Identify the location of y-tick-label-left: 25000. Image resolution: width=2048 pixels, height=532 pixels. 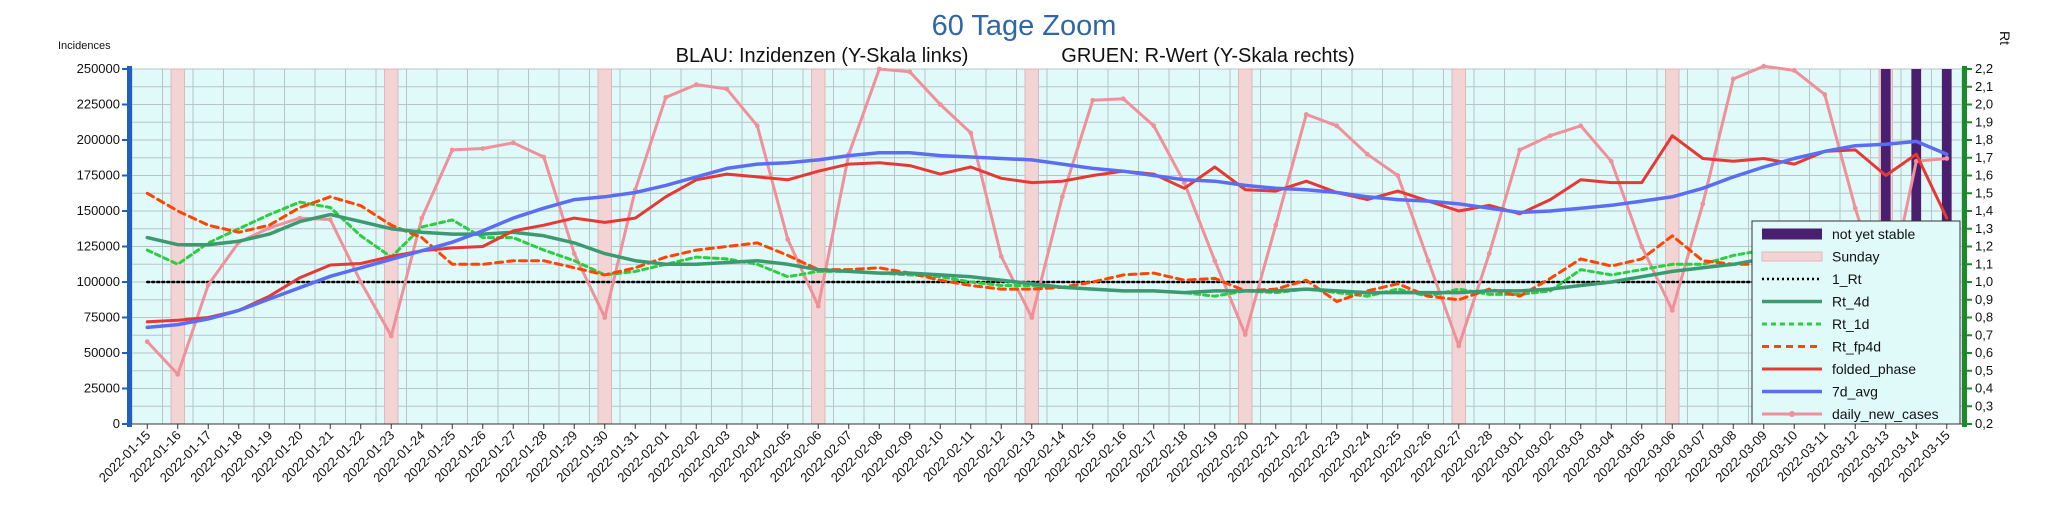
(102, 388).